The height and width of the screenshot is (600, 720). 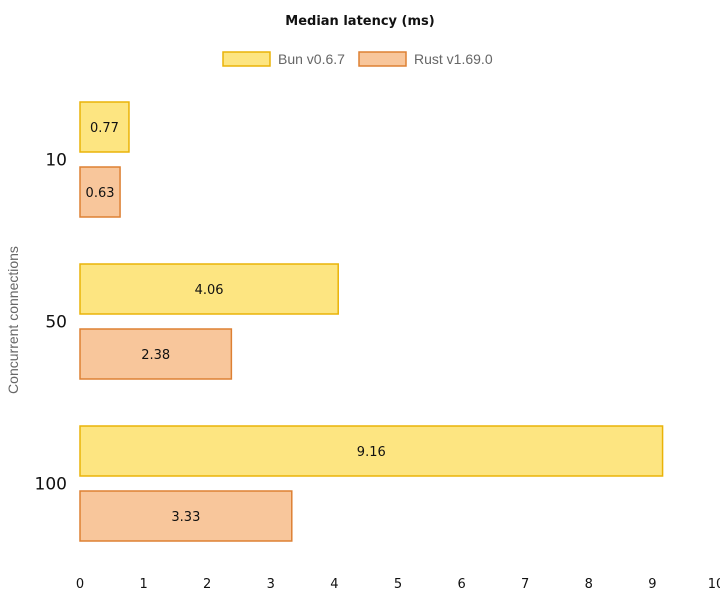 I want to click on legend: Bun v0.6.7 Rust v1.69.0, so click(x=357, y=59).